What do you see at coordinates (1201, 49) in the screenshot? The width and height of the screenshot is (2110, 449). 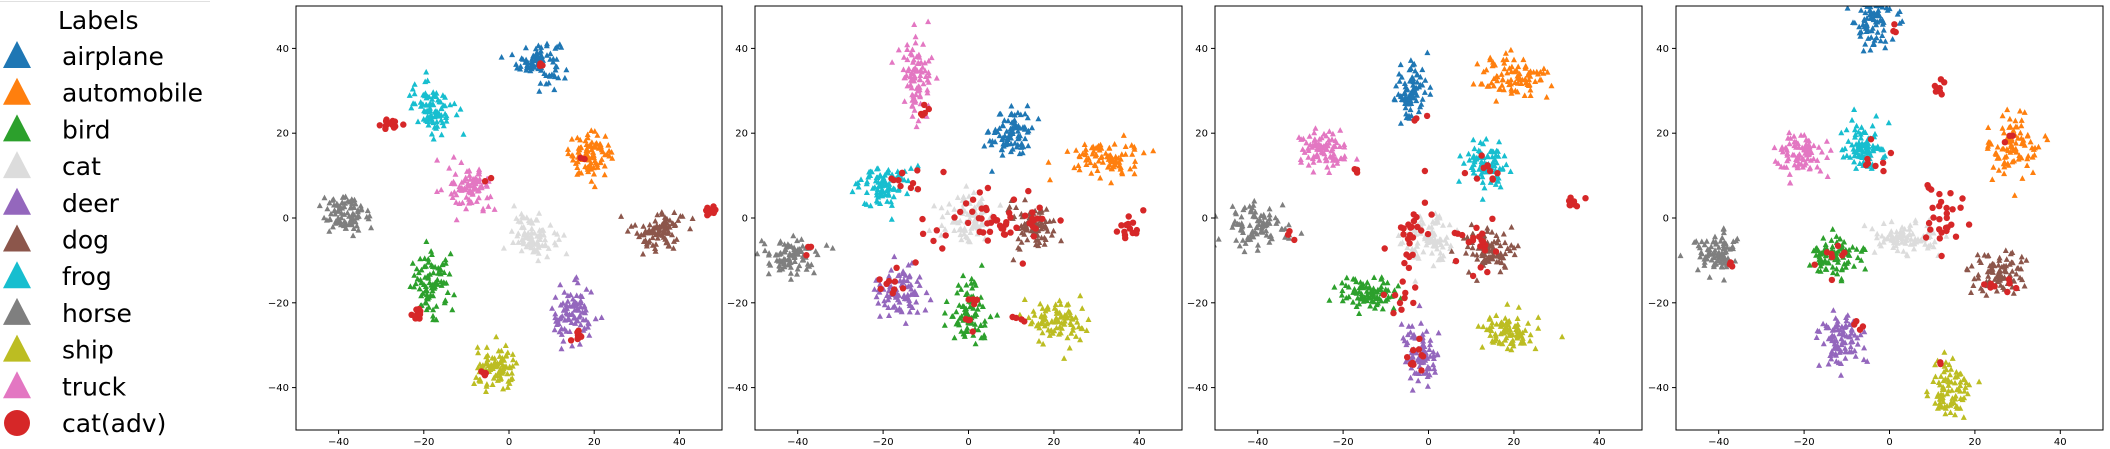 I see `y-tick-label: 40` at bounding box center [1201, 49].